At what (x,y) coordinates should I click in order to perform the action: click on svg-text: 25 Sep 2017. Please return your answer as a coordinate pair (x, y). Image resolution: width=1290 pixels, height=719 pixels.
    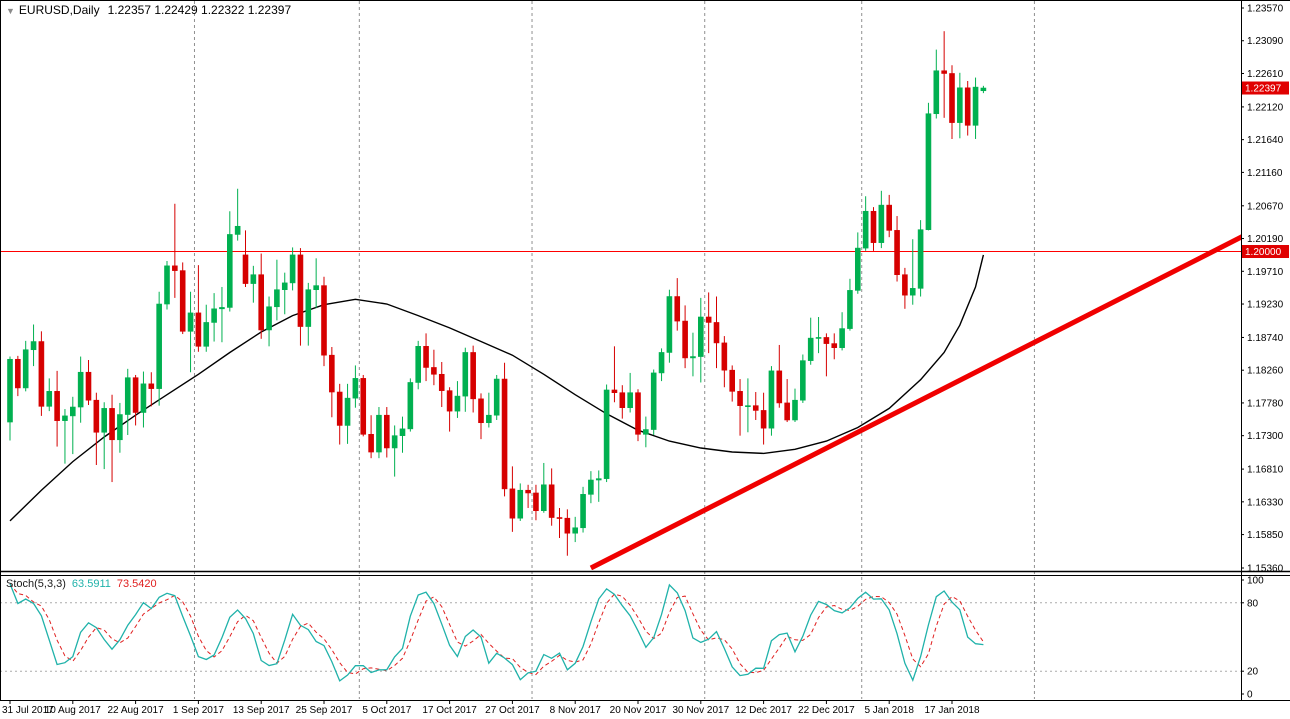
    Looking at the image, I should click on (324, 710).